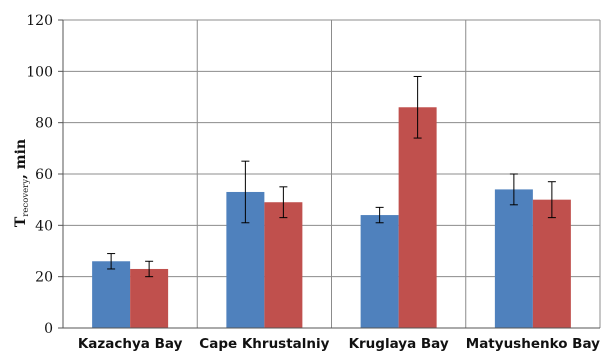 The width and height of the screenshot is (603, 353). I want to click on x-category-label: Cape Khrustalniy, so click(264, 344).